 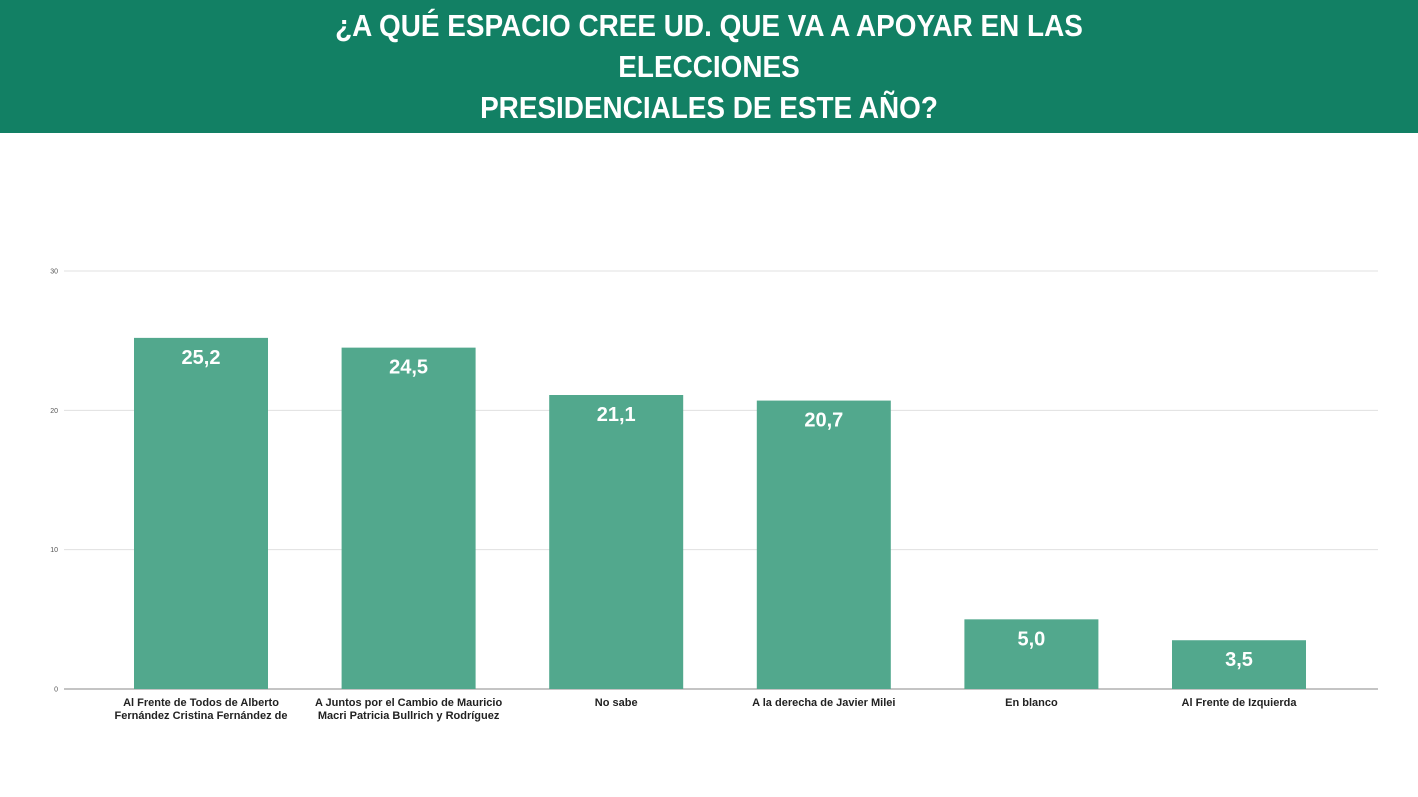 What do you see at coordinates (616, 415) in the screenshot?
I see `bar-value-label: 21,1` at bounding box center [616, 415].